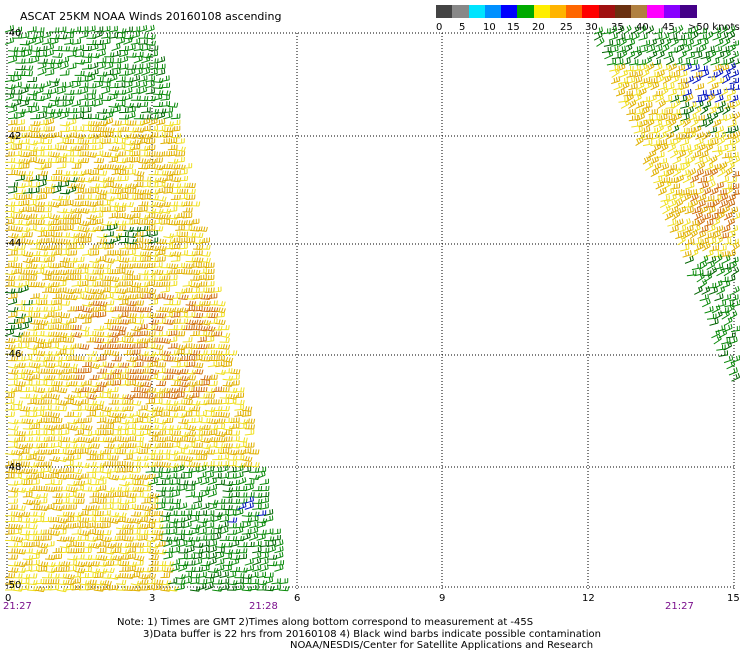 The height and width of the screenshot is (651, 740). What do you see at coordinates (263, 606) in the screenshot?
I see `time-label-middle: 21:28` at bounding box center [263, 606].